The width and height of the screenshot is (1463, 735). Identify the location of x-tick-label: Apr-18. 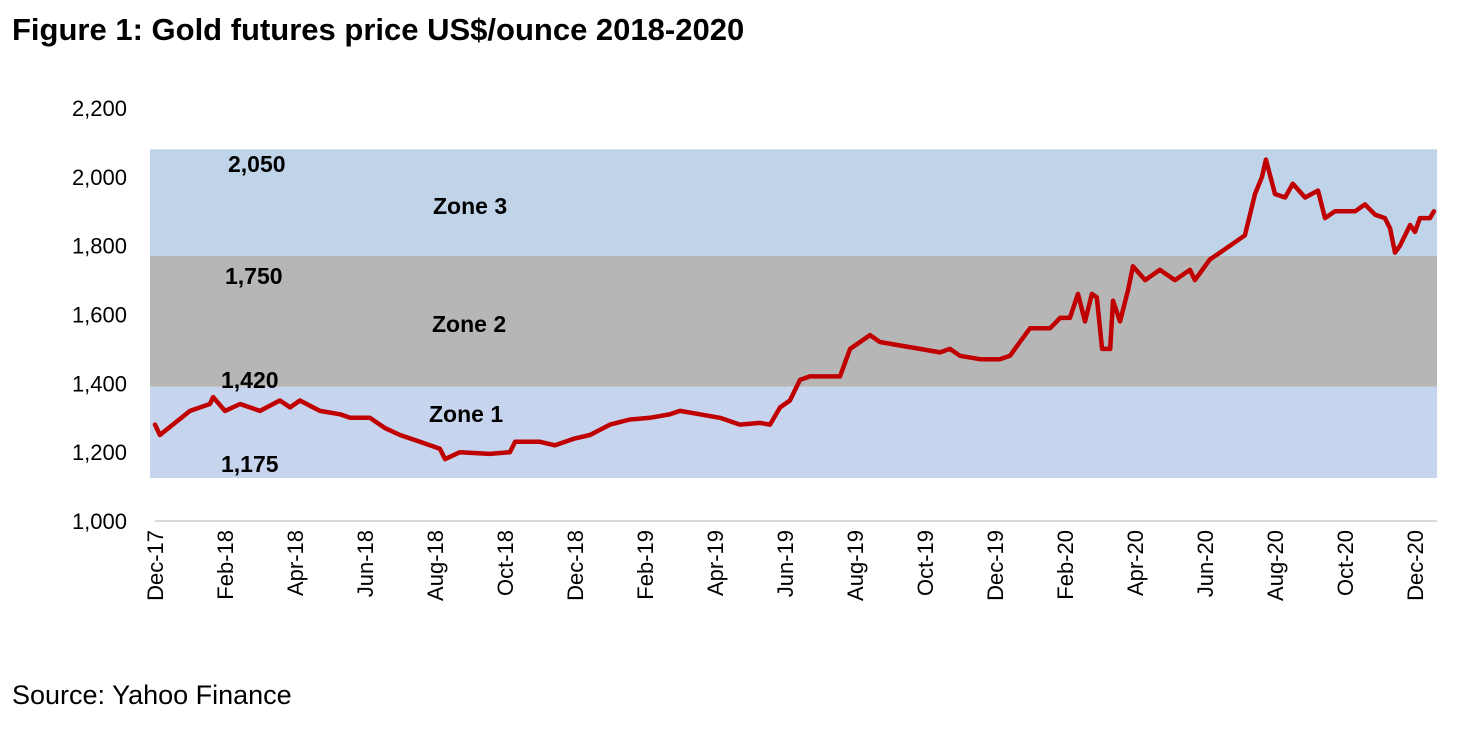
(295, 563).